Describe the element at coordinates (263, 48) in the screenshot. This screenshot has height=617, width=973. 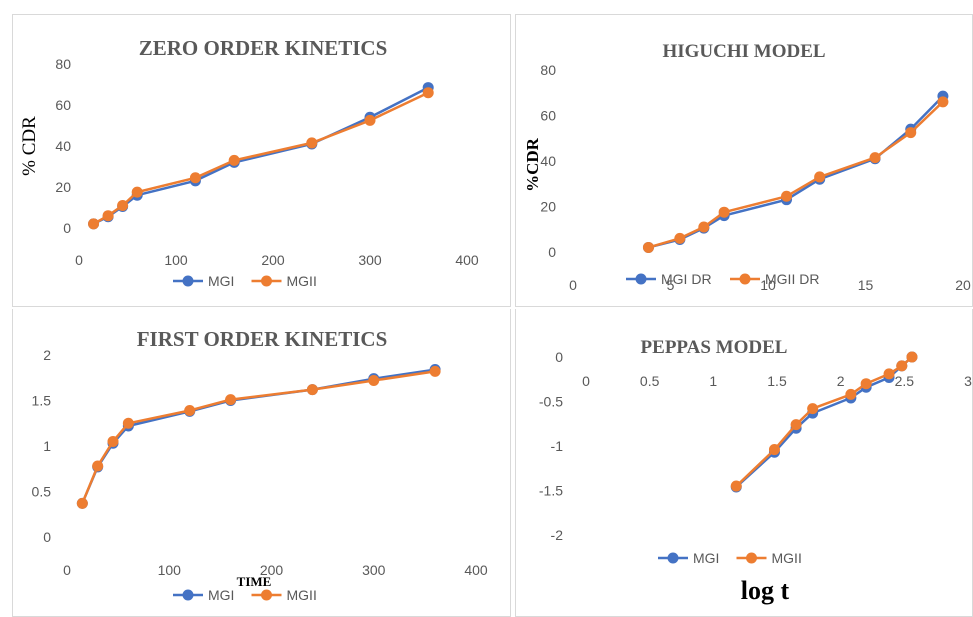
I see `chart-title: ZERO ORDER KINETICS` at that location.